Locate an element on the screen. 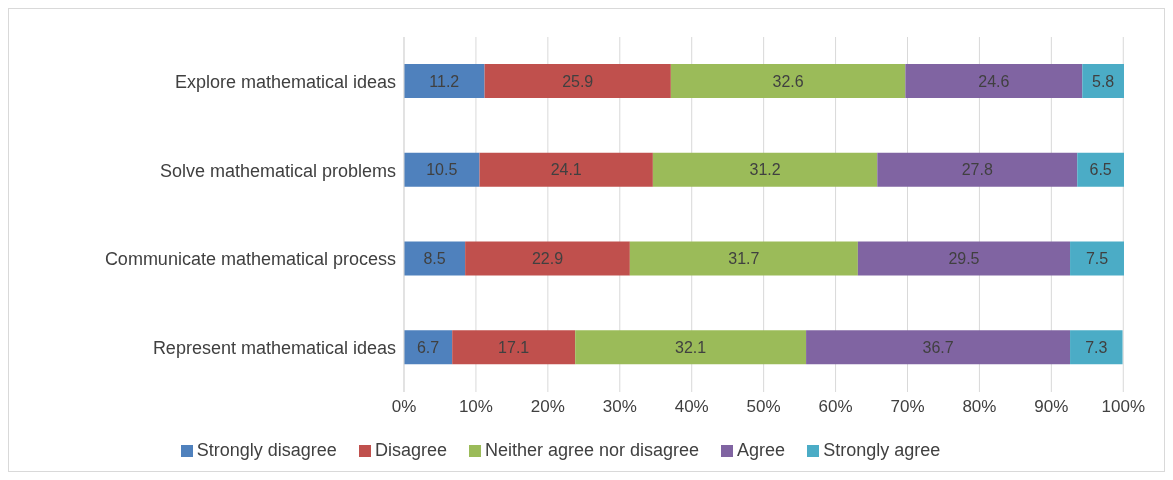  x-tick-label: 30% is located at coordinates (619, 407).